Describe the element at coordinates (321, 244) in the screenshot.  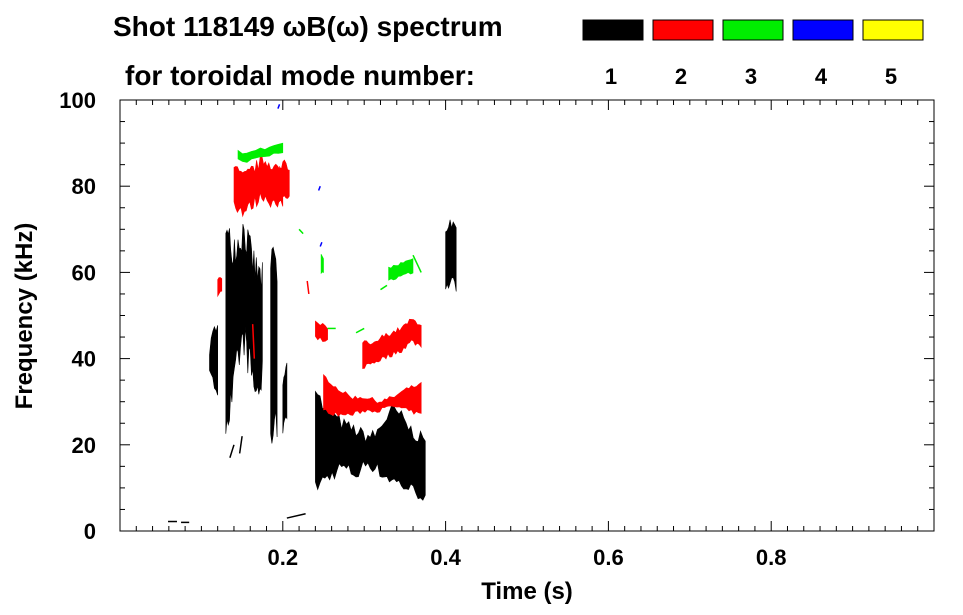
I see `segment-n=4-2` at that location.